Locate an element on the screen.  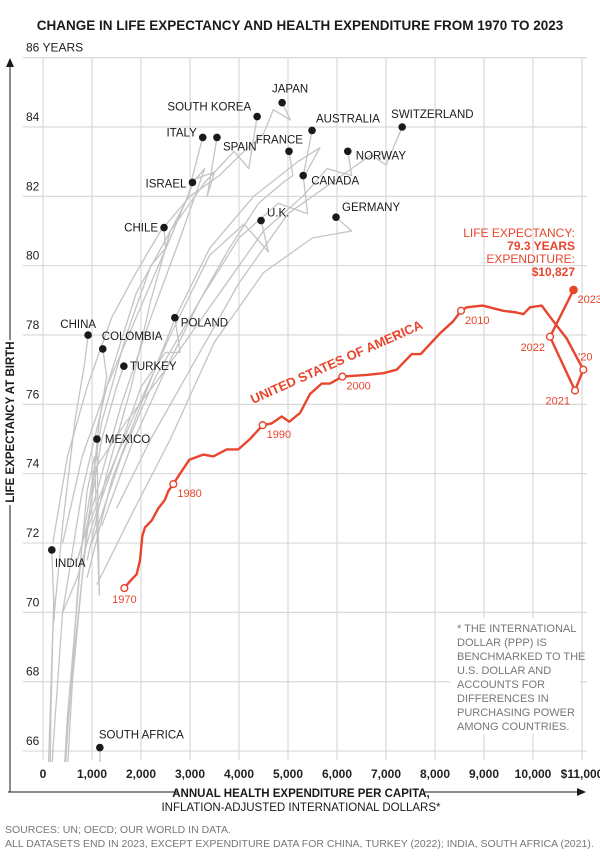
country-dot-australia is located at coordinates (312, 130).